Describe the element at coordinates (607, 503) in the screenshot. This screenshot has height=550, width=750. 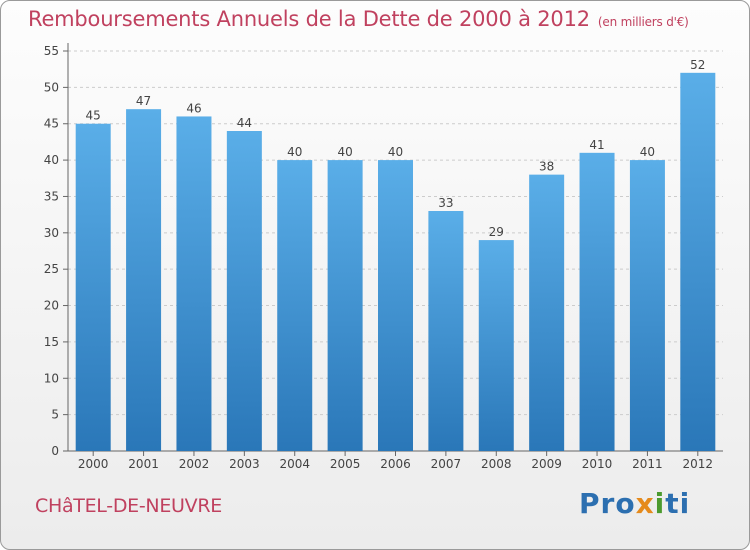
I see `logo-part-1: Pro` at that location.